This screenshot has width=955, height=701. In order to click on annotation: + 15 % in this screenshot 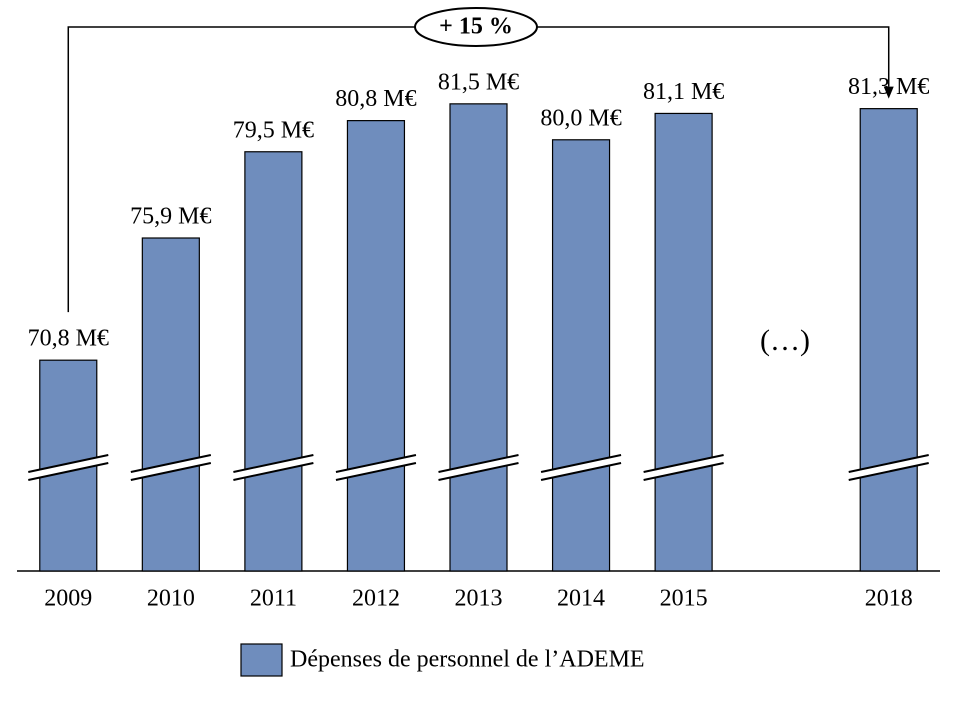, I will do `click(476, 27)`.